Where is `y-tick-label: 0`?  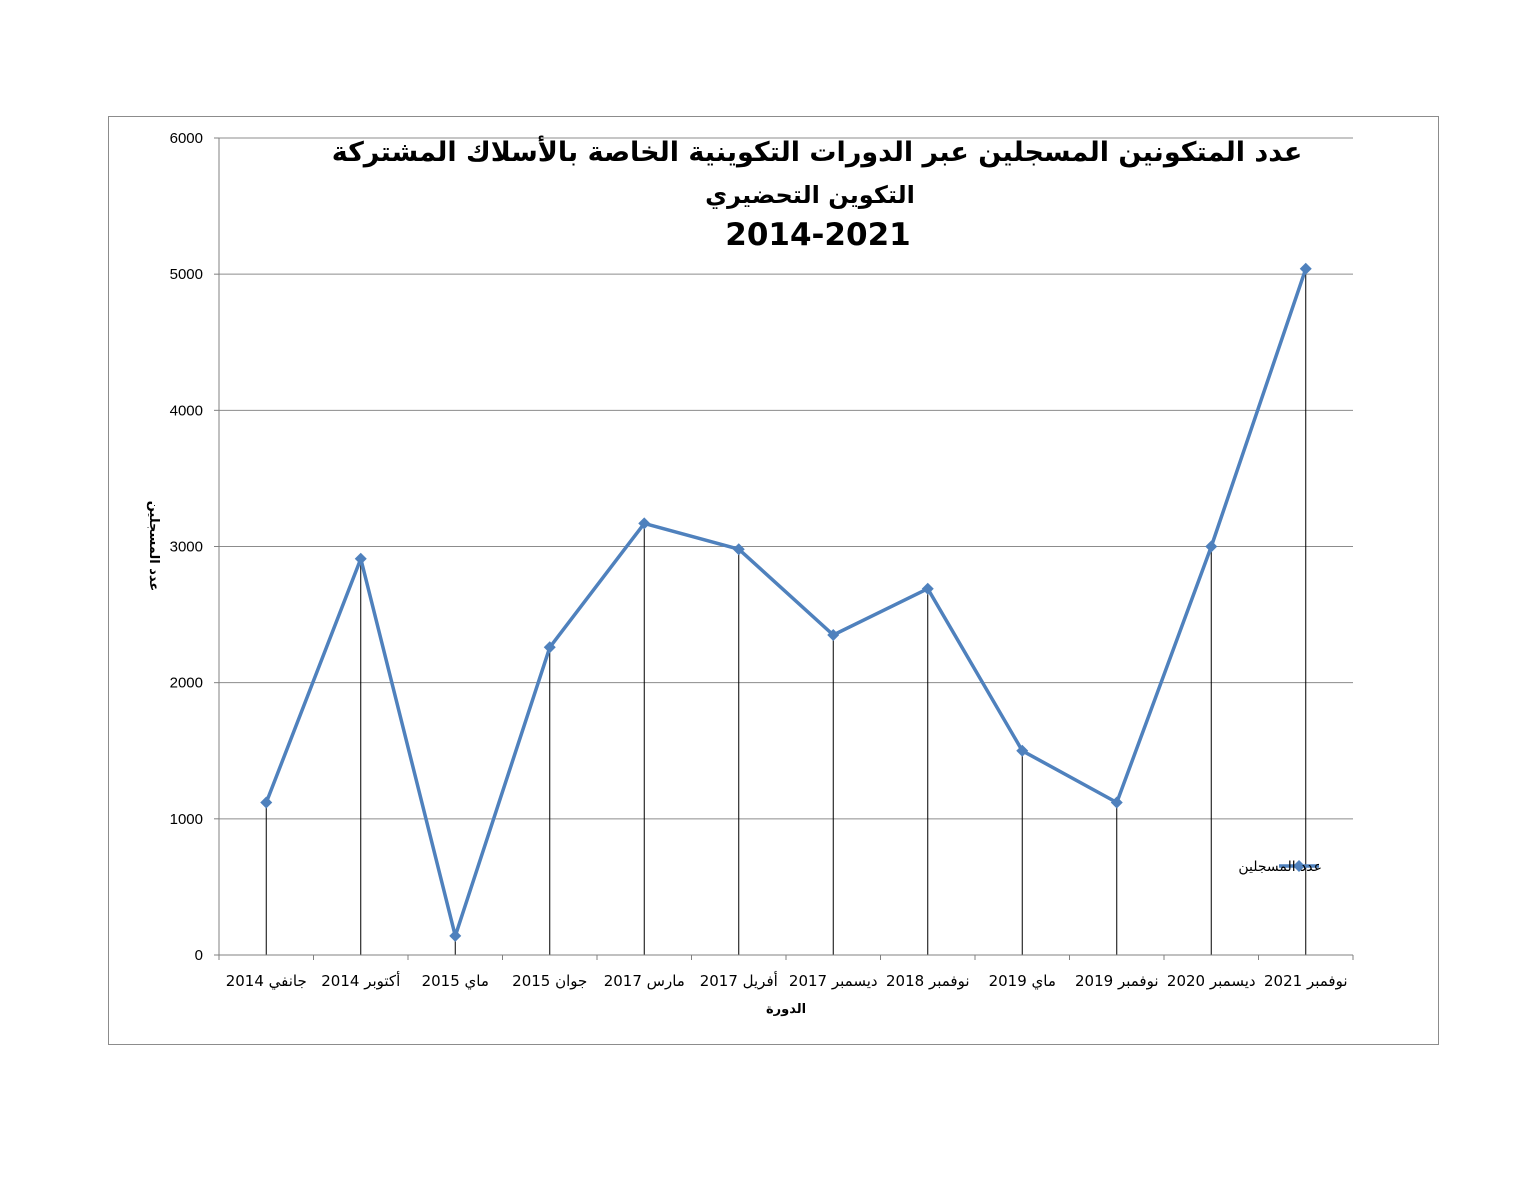 y-tick-label: 0 is located at coordinates (199, 955).